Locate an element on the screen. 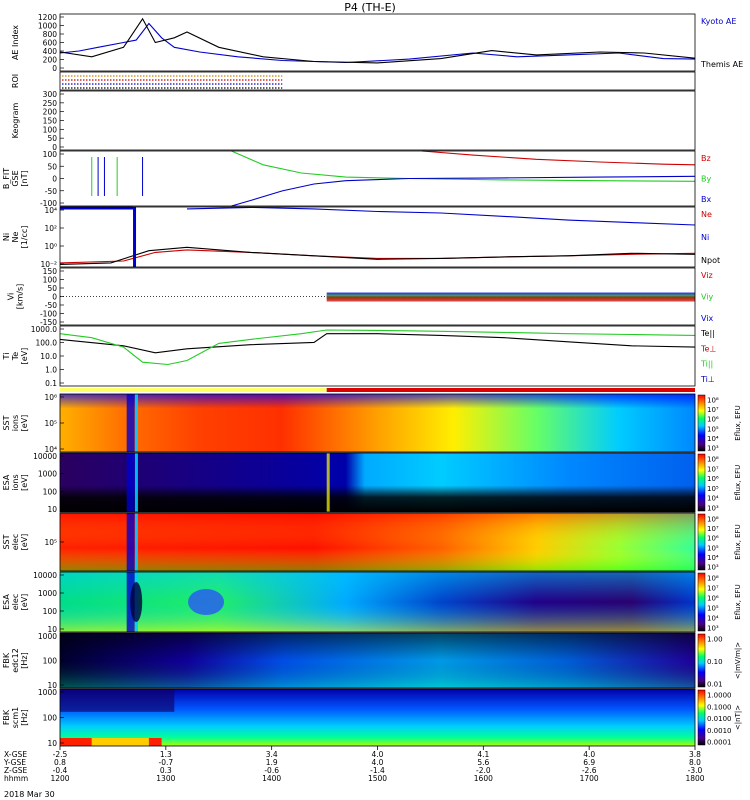 The image size is (750, 800). fbk-scm1-colorbar-tick: 0.0010 is located at coordinates (719, 731).